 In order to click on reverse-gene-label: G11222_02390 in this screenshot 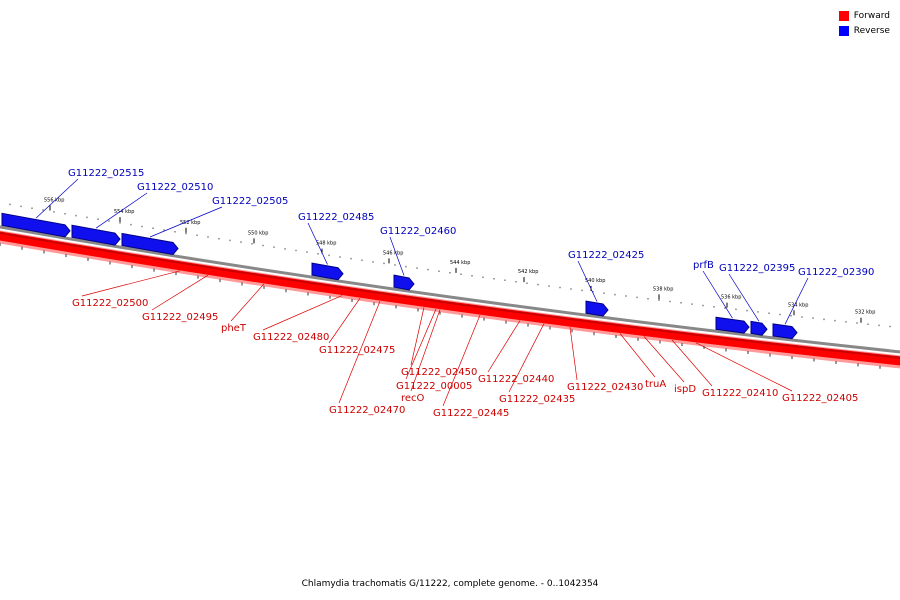, I will do `click(836, 272)`.